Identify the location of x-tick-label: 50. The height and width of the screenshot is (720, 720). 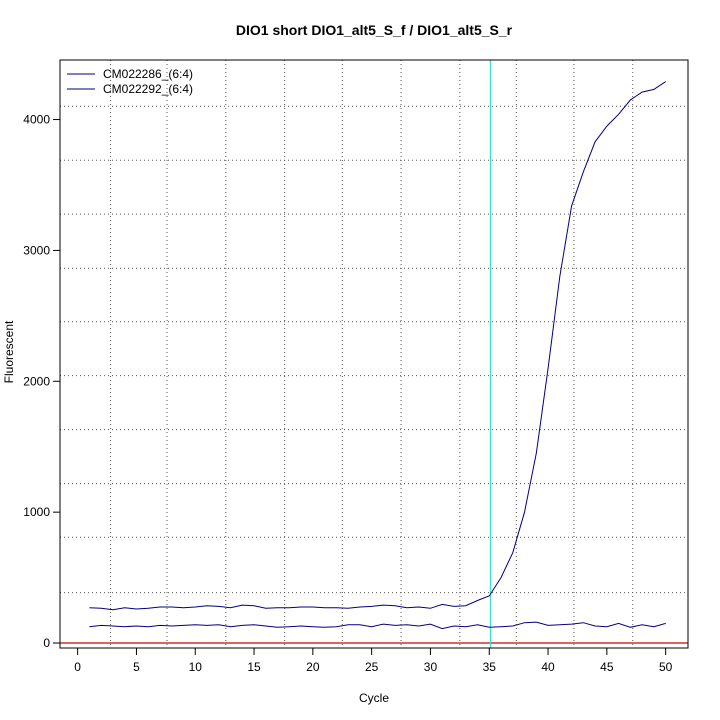
(666, 667).